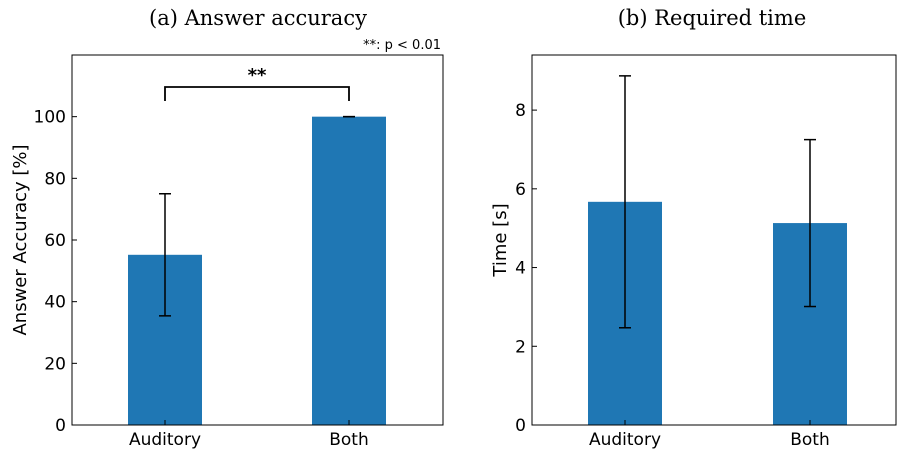 This screenshot has width=904, height=451. What do you see at coordinates (55, 364) in the screenshot?
I see `y-tick-label: 20` at bounding box center [55, 364].